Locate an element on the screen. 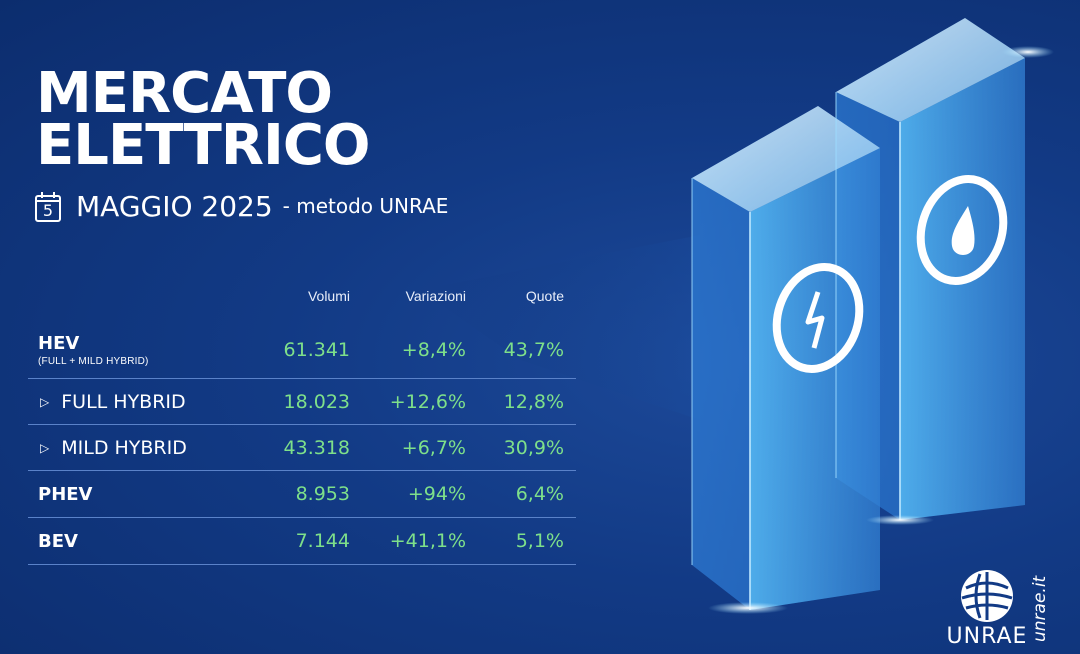  row-label: PHEV is located at coordinates (65, 494).